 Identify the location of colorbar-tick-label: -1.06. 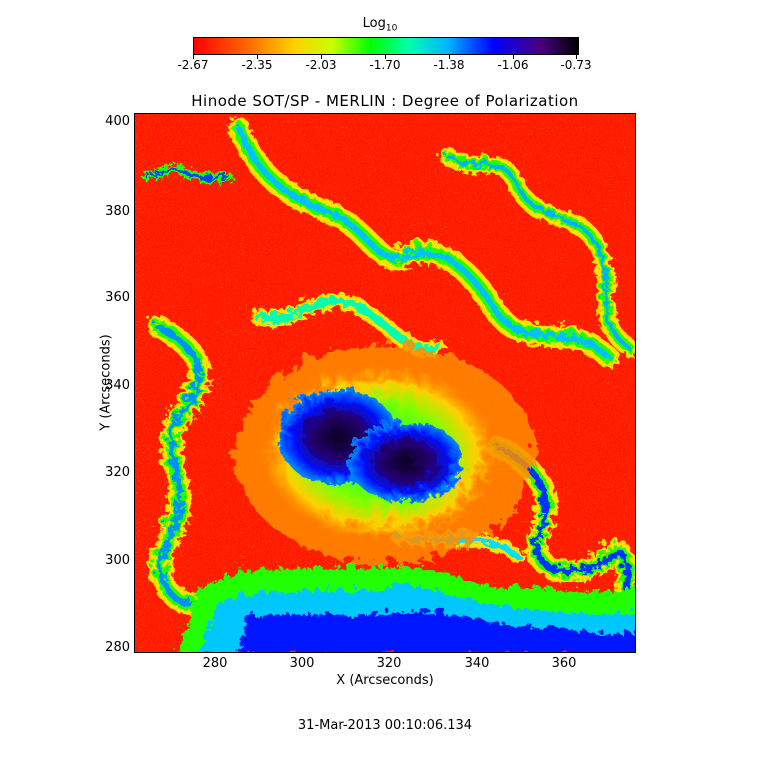
(513, 65).